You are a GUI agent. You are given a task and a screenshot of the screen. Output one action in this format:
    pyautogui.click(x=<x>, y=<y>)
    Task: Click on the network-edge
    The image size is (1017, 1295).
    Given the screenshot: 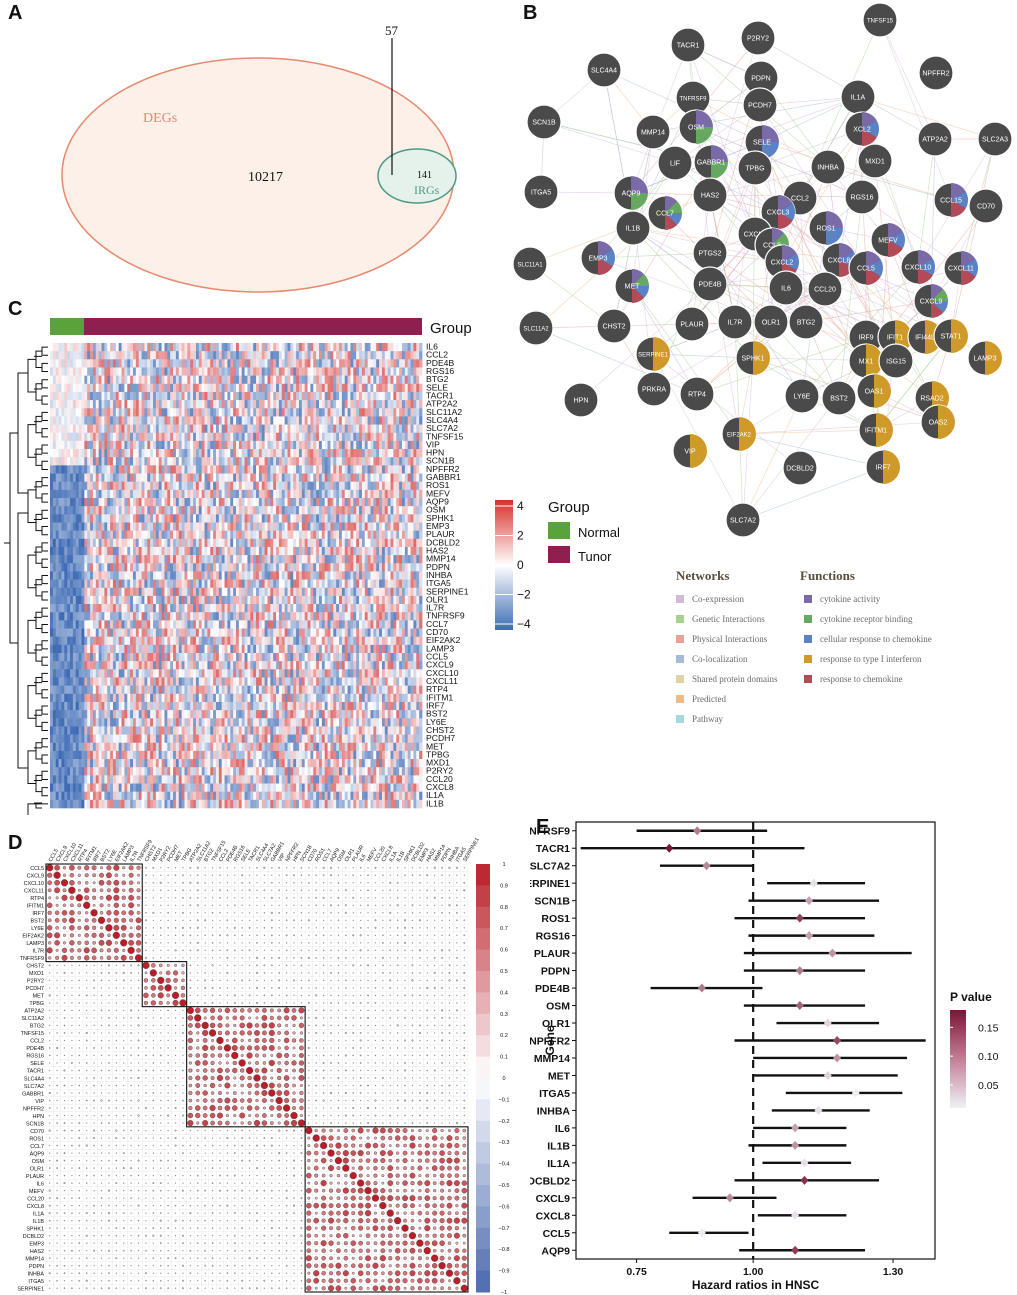 What is the action you would take?
    pyautogui.click(x=636, y=210)
    